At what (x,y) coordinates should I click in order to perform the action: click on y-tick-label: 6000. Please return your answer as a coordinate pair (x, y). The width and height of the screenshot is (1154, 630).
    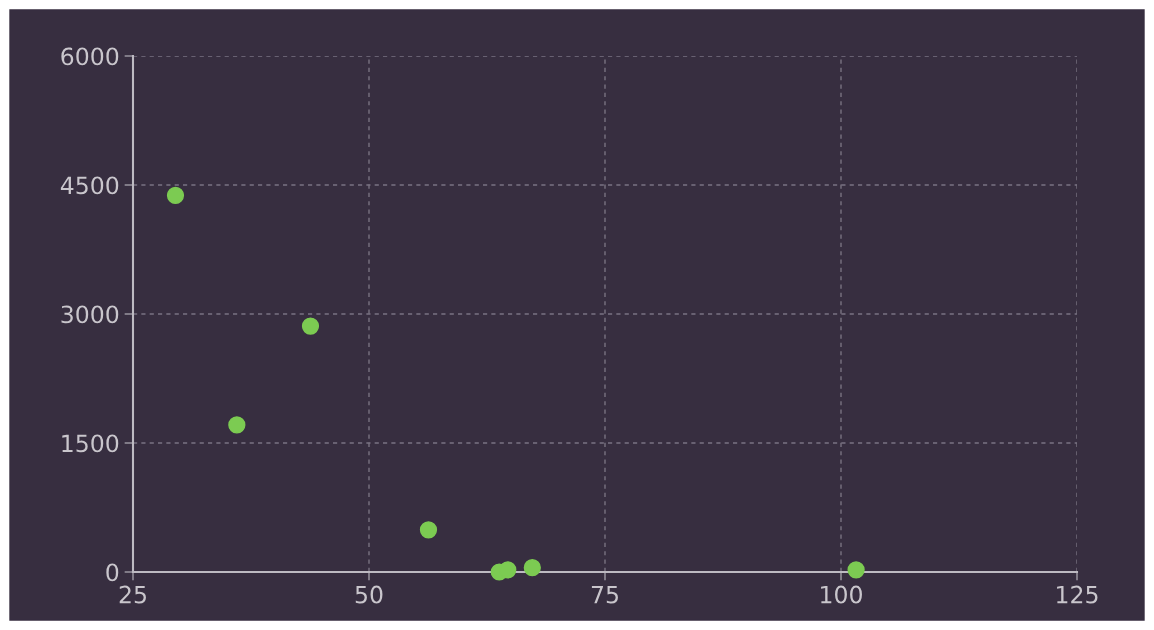
    Looking at the image, I should click on (90, 56).